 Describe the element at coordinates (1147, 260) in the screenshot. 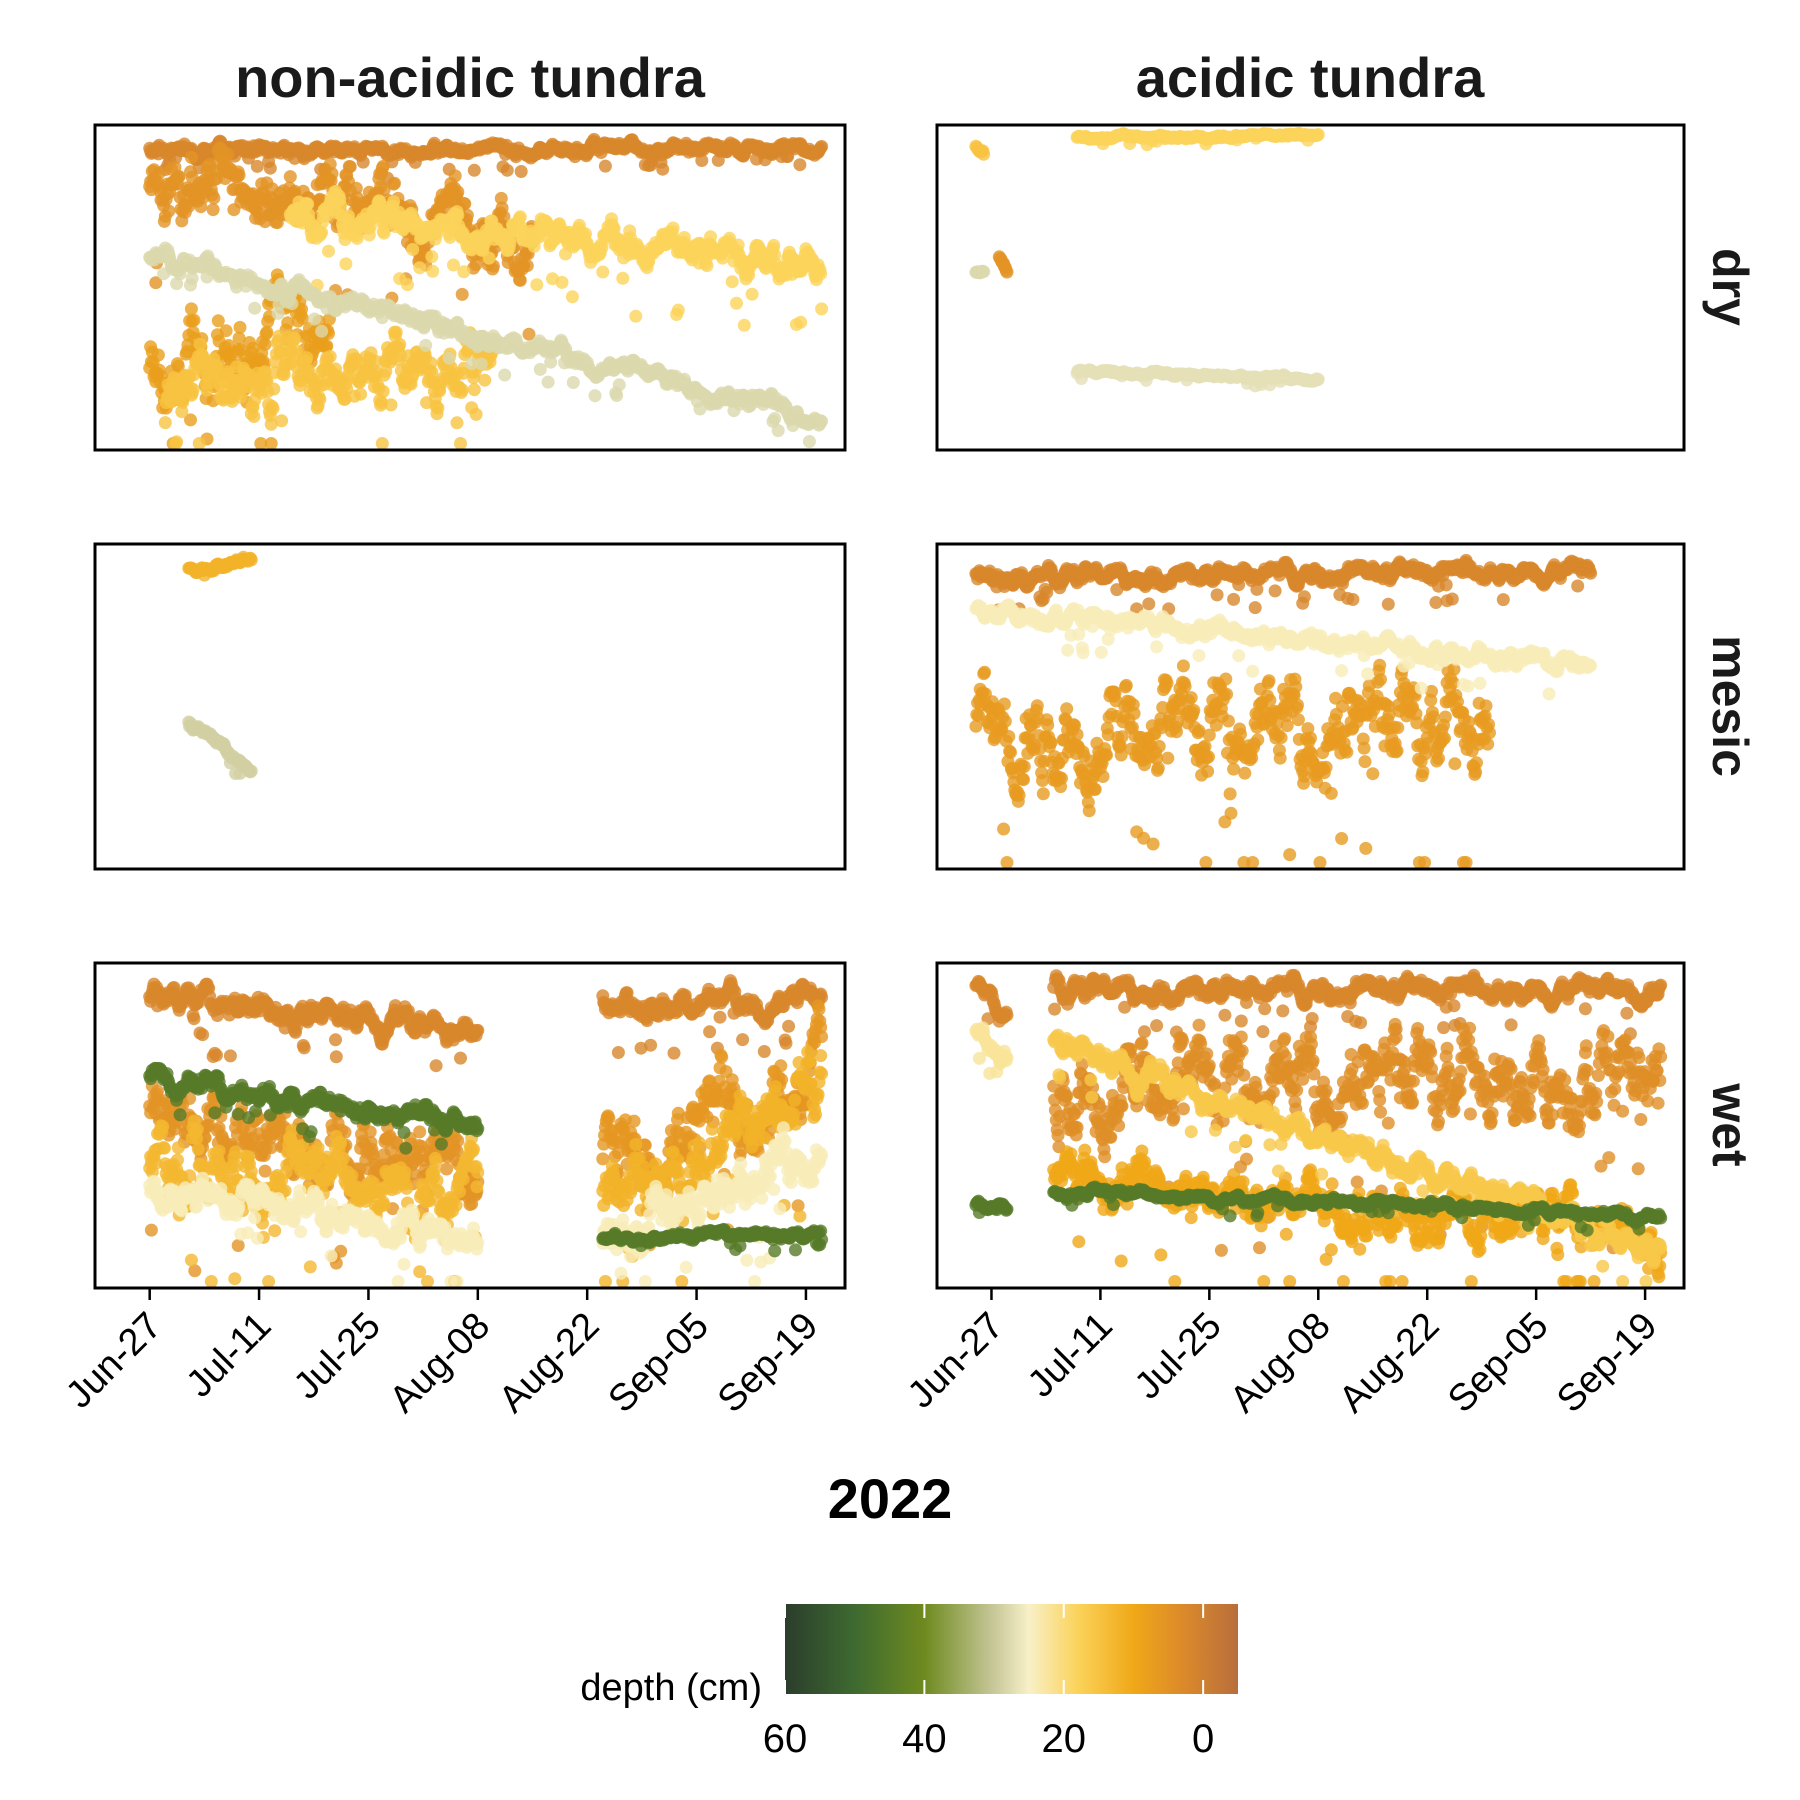

I see `panel-acidic-dry-points` at that location.